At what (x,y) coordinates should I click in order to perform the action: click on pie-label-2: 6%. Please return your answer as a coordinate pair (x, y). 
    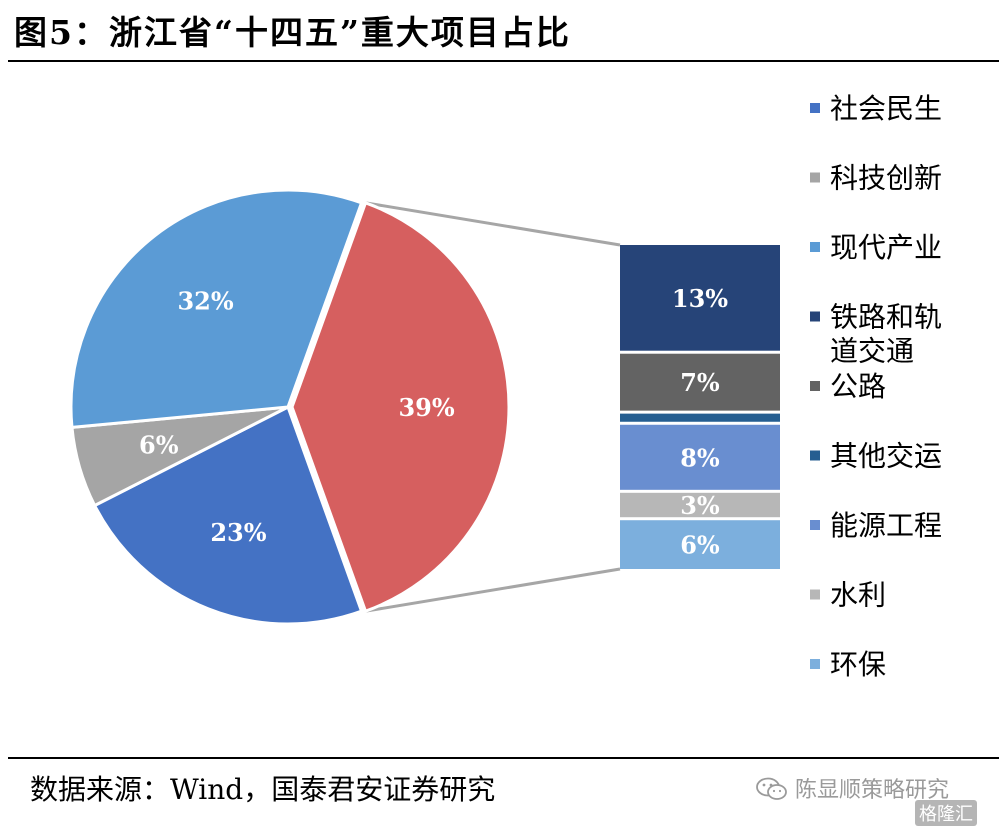
    Looking at the image, I should click on (159, 445).